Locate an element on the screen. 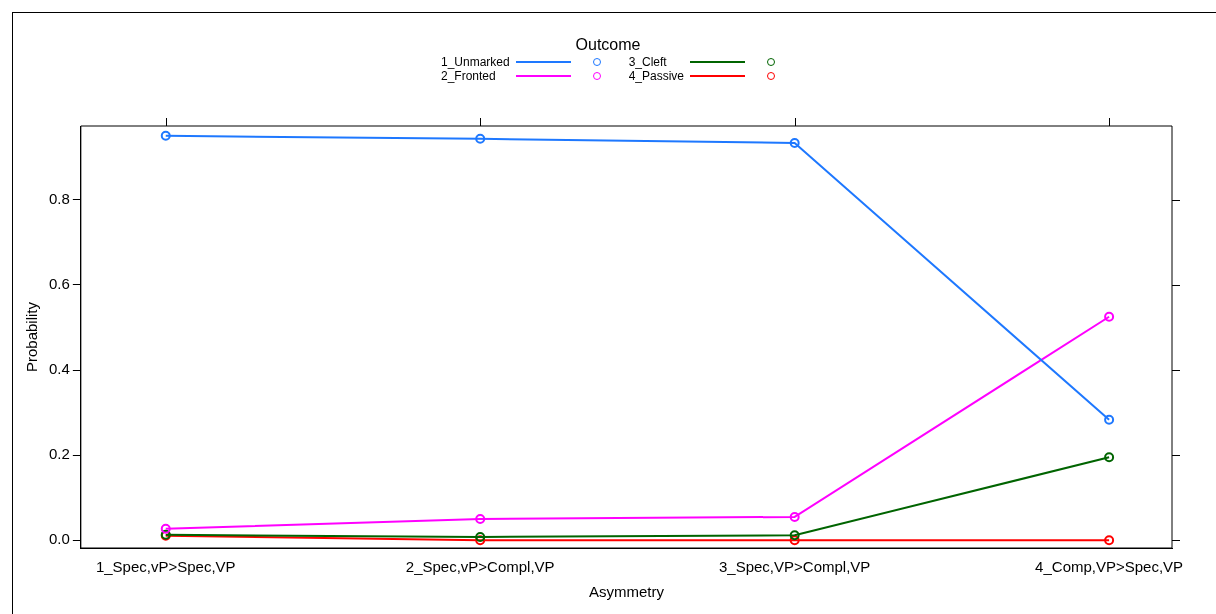 The image size is (1216, 614). x-tick-label: 4_Comp,VP>Spec,VP is located at coordinates (1109, 567).